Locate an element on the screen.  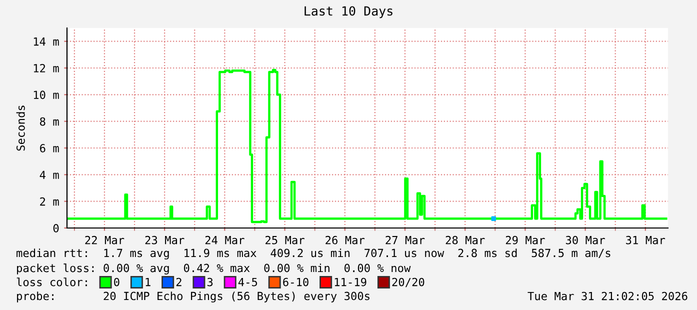
legend-label: 6-10 is located at coordinates (295, 282).